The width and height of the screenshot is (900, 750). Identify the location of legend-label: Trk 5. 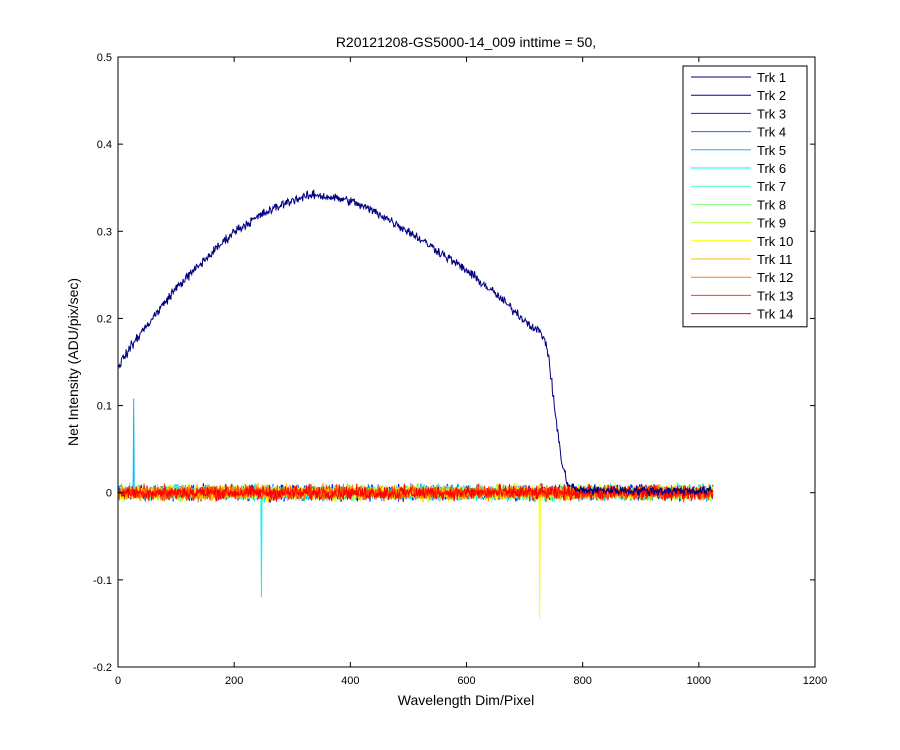
(771, 150).